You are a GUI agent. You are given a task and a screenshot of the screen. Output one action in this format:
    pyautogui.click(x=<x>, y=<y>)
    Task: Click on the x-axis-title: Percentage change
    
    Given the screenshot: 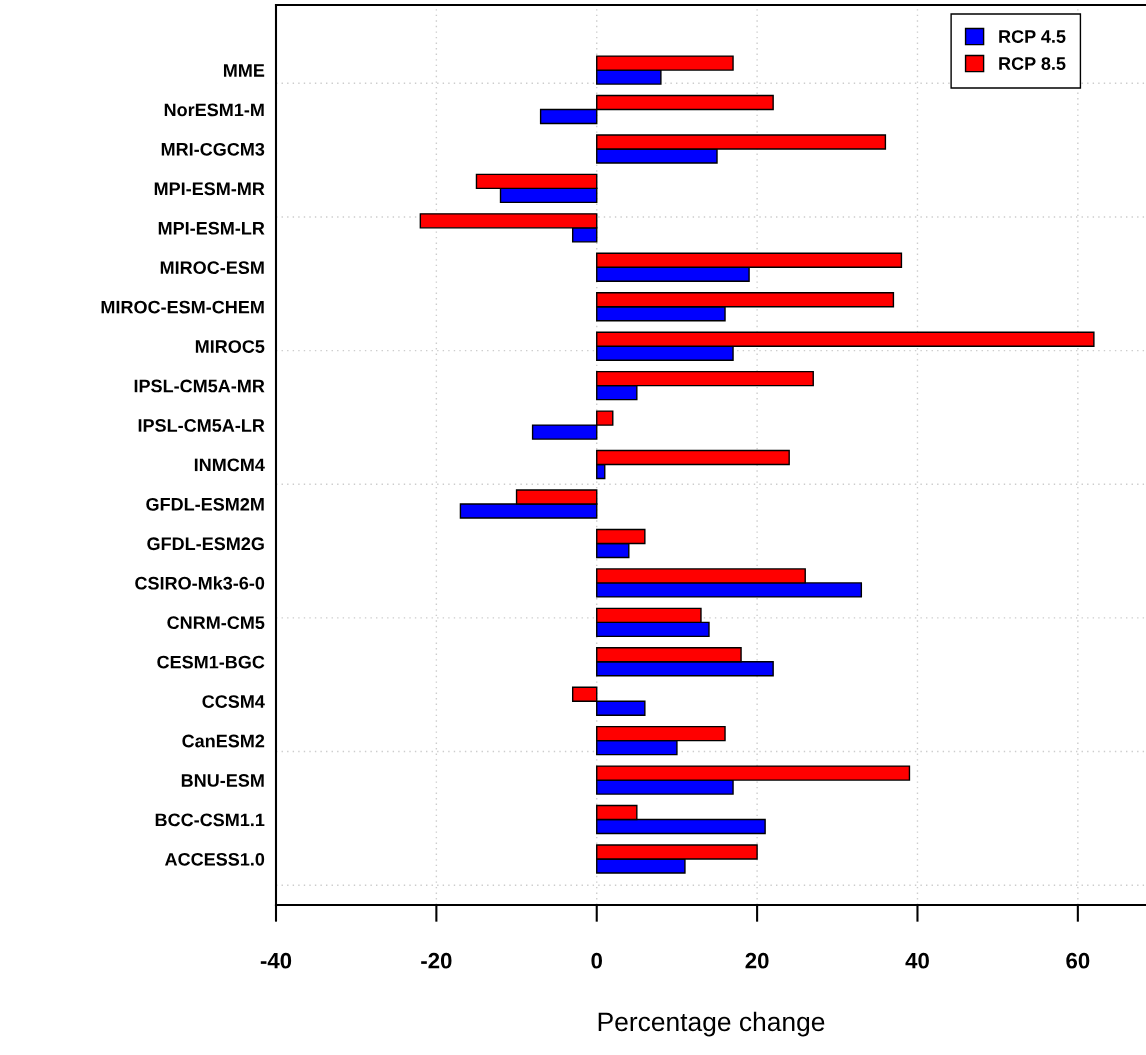 What is the action you would take?
    pyautogui.click(x=711, y=1024)
    